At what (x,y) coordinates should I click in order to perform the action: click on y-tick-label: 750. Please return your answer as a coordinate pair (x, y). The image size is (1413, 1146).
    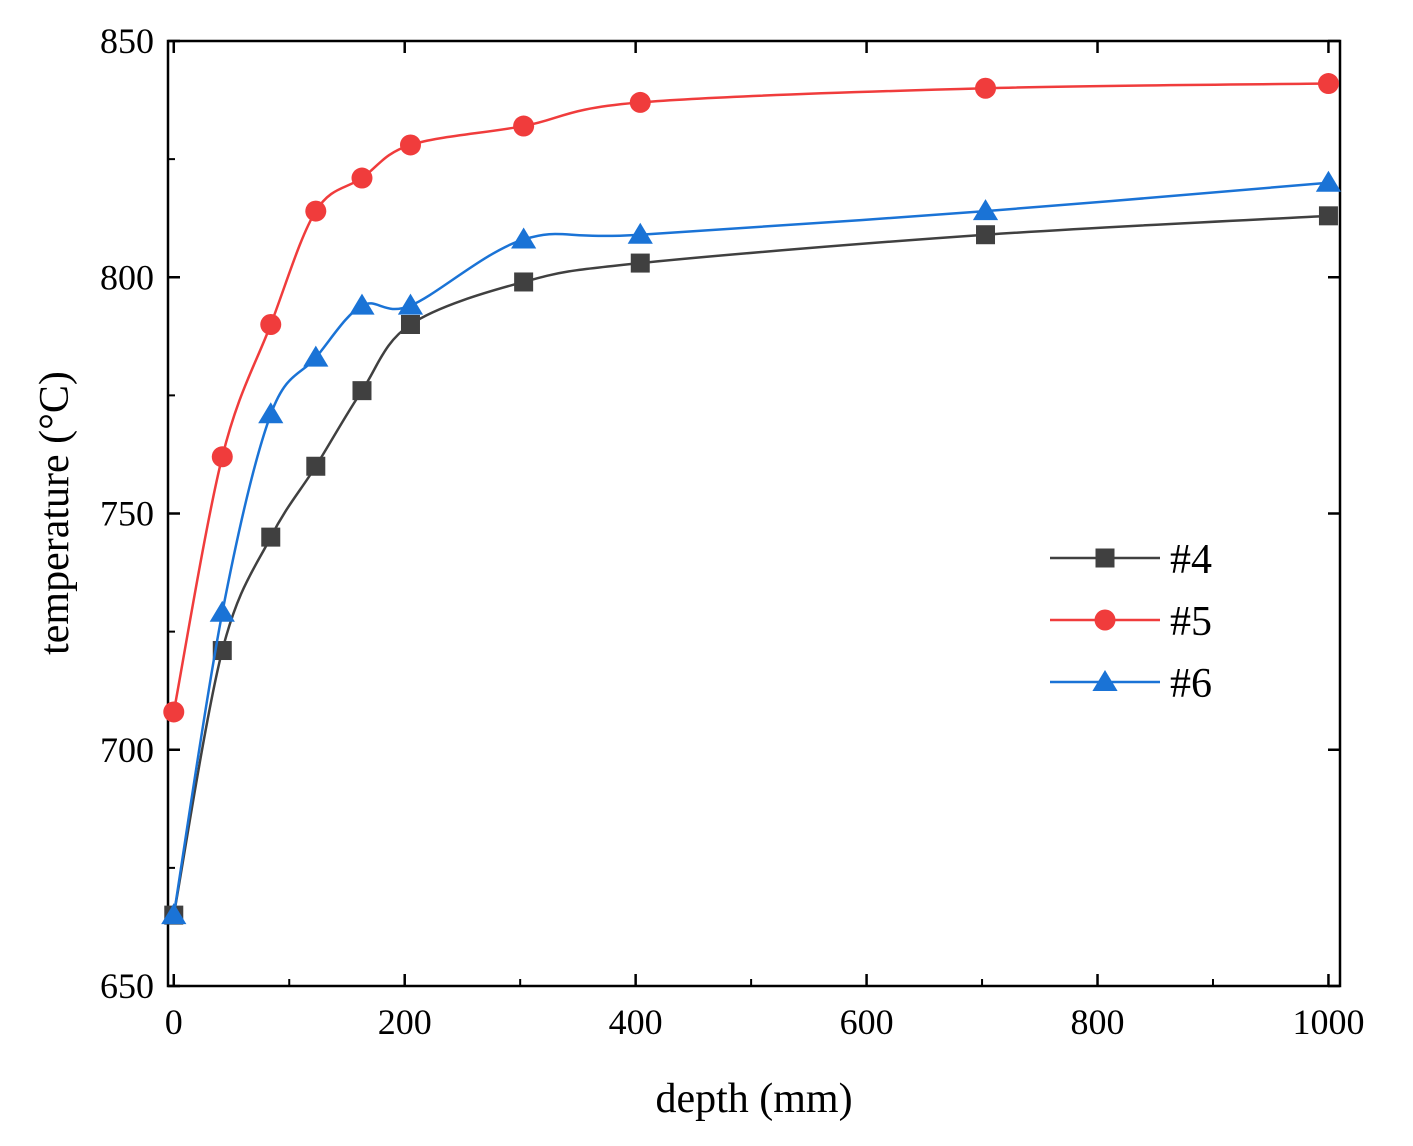
    Looking at the image, I should click on (127, 514).